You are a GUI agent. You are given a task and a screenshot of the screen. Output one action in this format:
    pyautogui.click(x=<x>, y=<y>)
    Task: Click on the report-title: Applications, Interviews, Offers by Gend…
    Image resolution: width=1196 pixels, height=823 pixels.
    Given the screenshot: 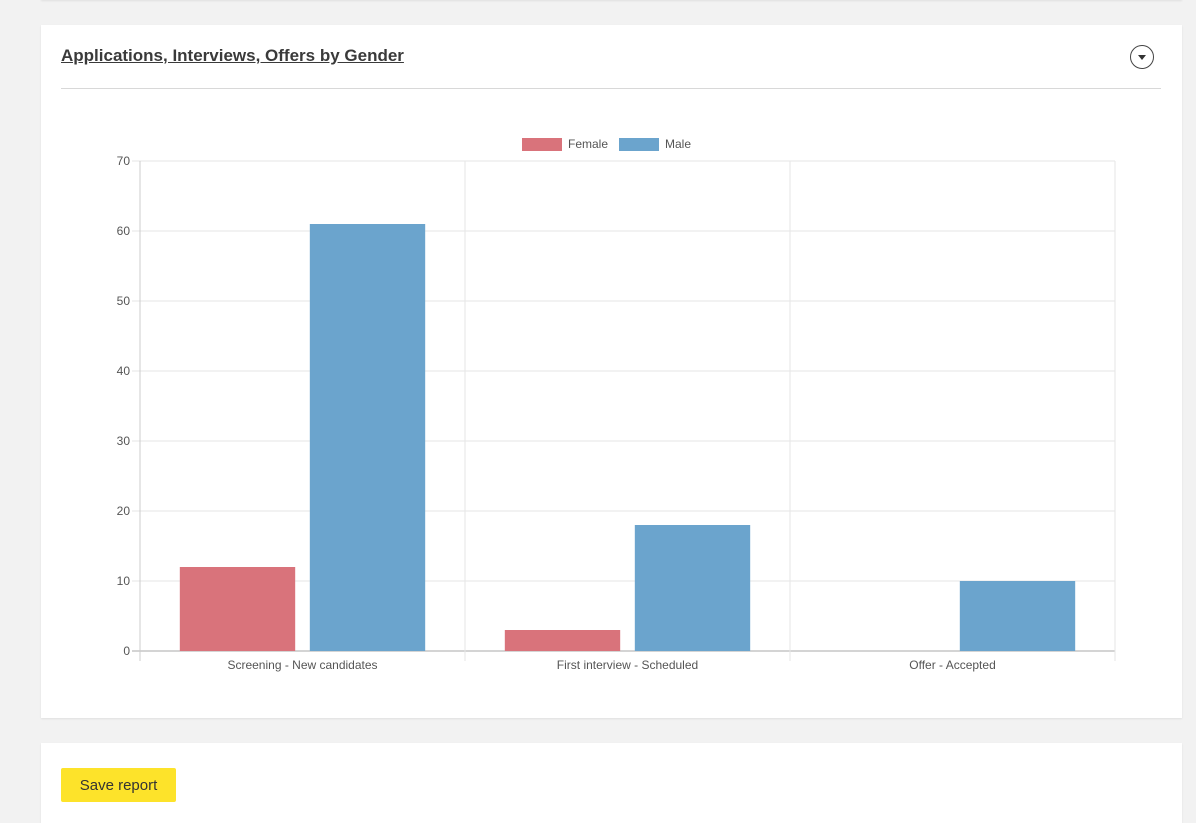 What is the action you would take?
    pyautogui.click(x=232, y=55)
    